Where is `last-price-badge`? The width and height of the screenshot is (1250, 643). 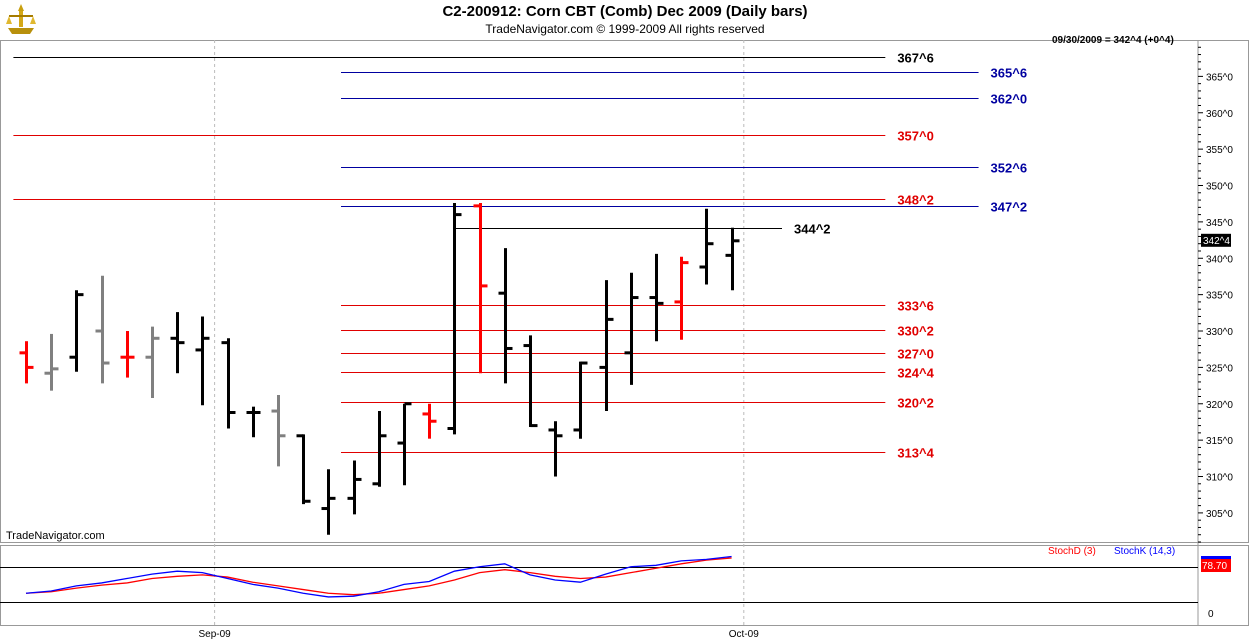
last-price-badge is located at coordinates (1216, 240).